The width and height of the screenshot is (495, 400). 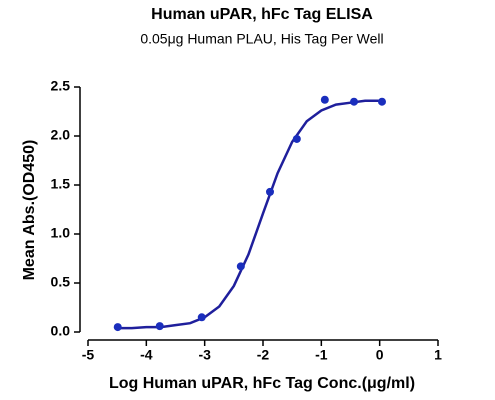 What do you see at coordinates (261, 39) in the screenshot?
I see `chart-subtitle: 0.05μg Human PLAU, His Tag Per Well` at bounding box center [261, 39].